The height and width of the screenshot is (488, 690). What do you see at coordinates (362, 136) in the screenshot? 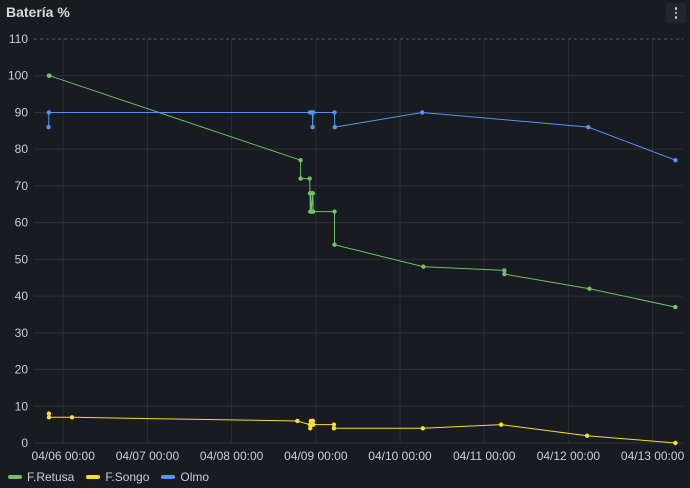
I see `series-line-olmo` at bounding box center [362, 136].